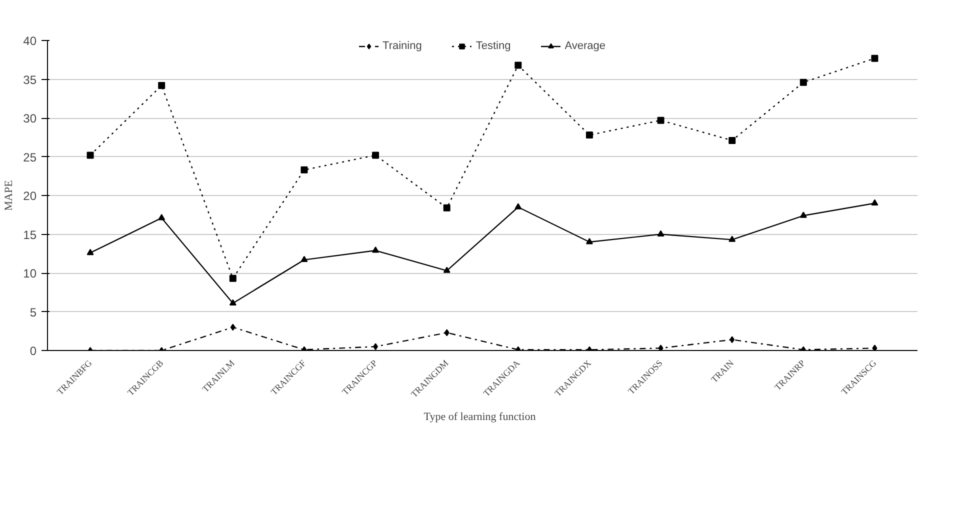 Image resolution: width=976 pixels, height=513 pixels. I want to click on y-tick-label: 5, so click(33, 312).